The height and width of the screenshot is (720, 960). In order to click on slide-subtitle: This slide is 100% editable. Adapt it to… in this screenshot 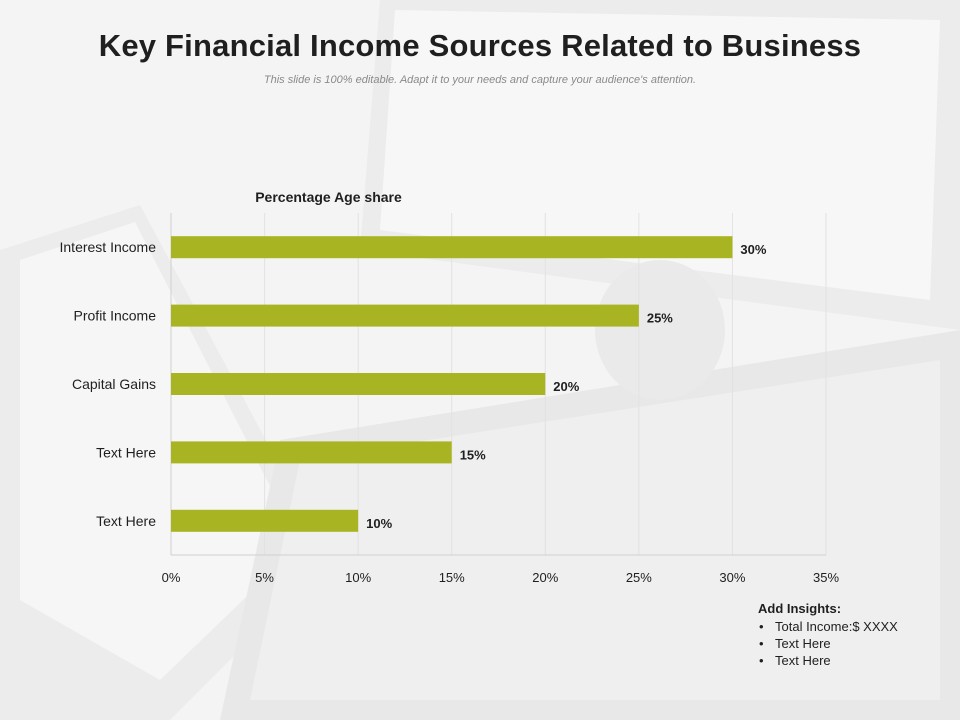, I will do `click(480, 80)`.